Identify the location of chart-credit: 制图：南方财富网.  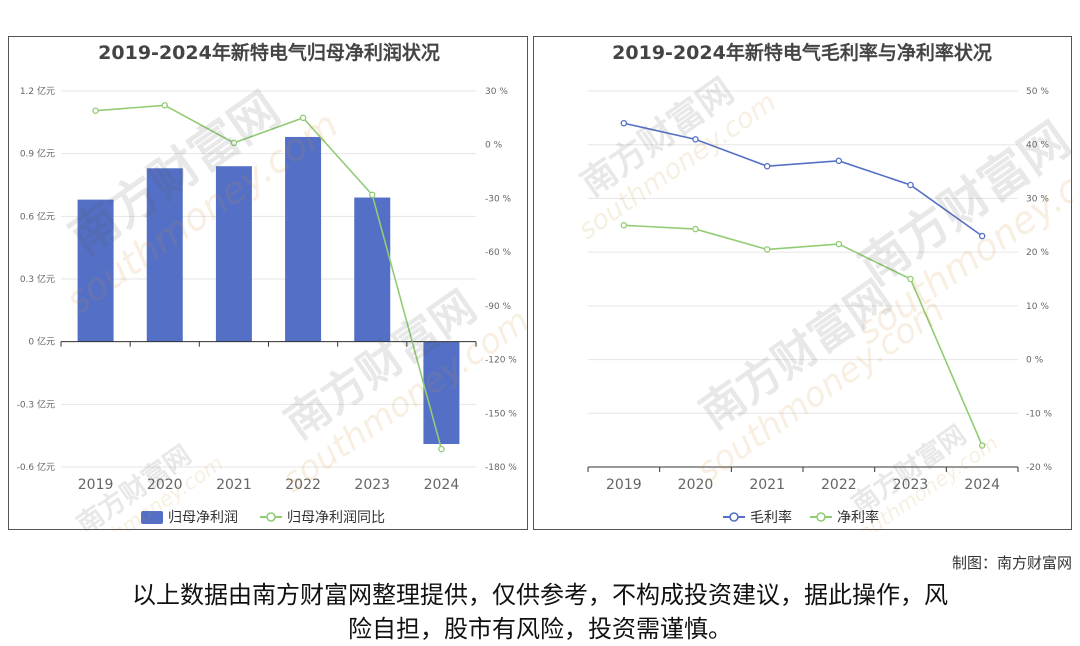
(1011, 563).